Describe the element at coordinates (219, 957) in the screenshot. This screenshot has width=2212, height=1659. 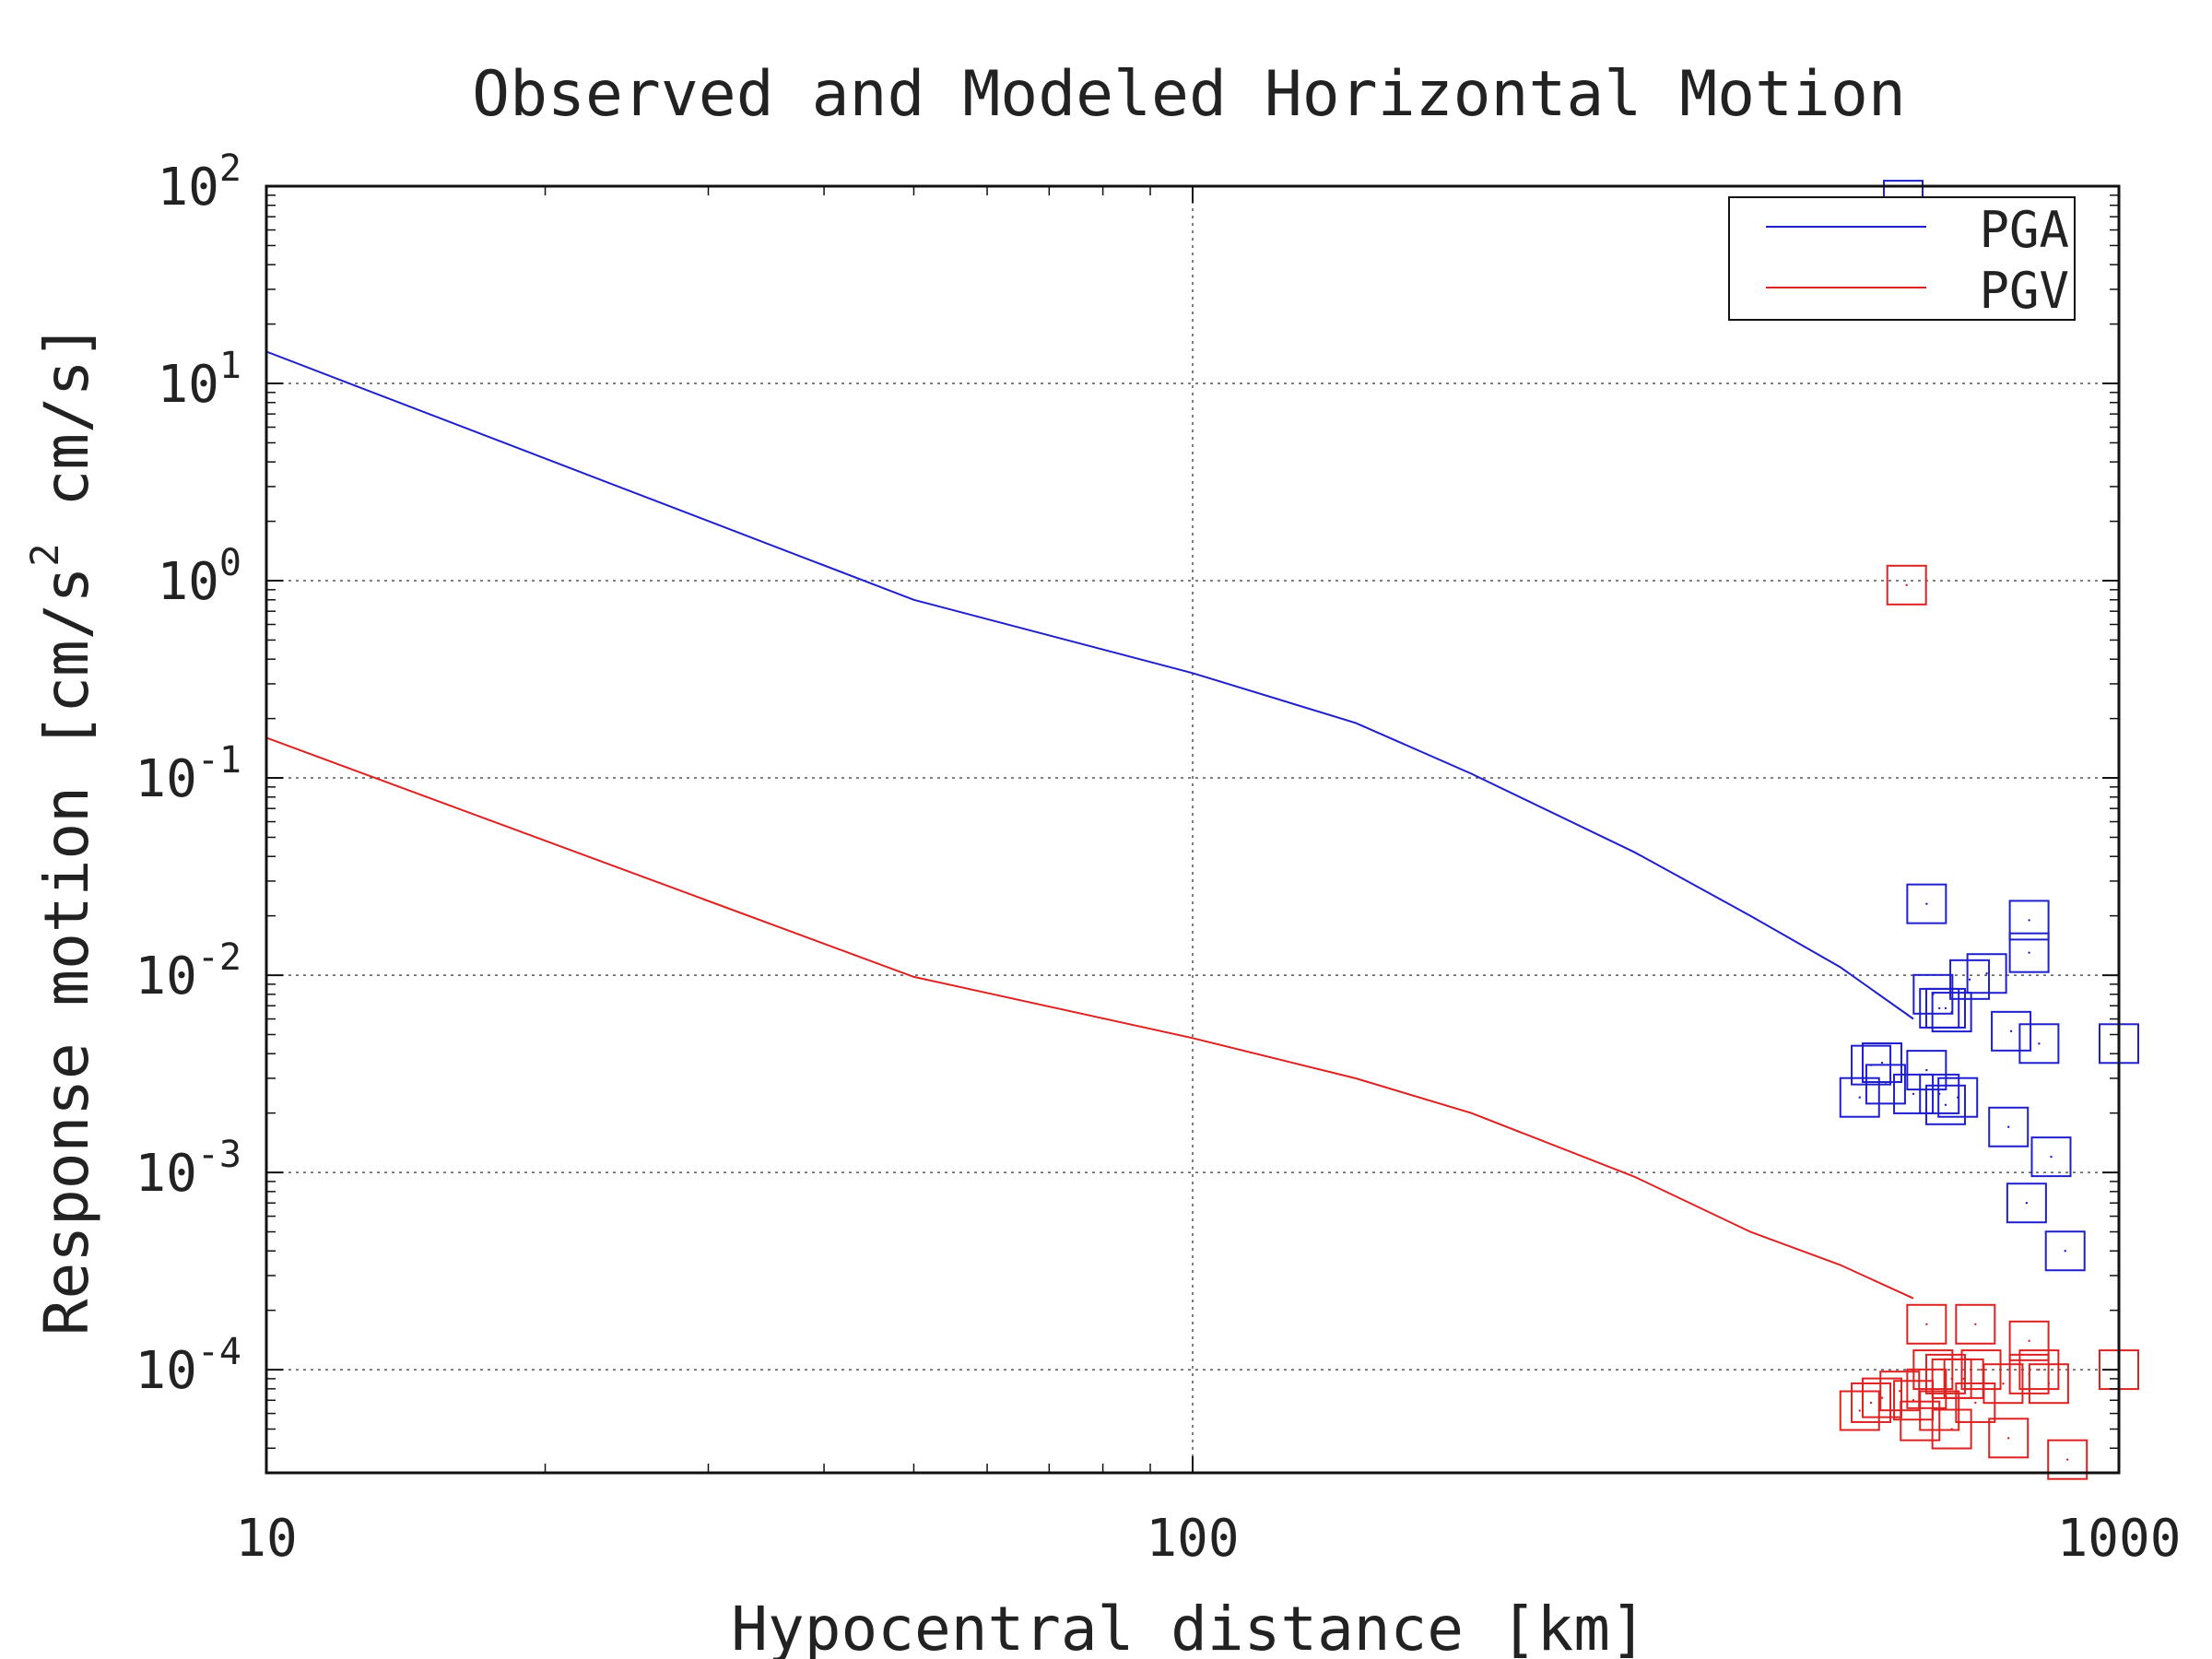
I see `y-tick-exp: -2` at that location.